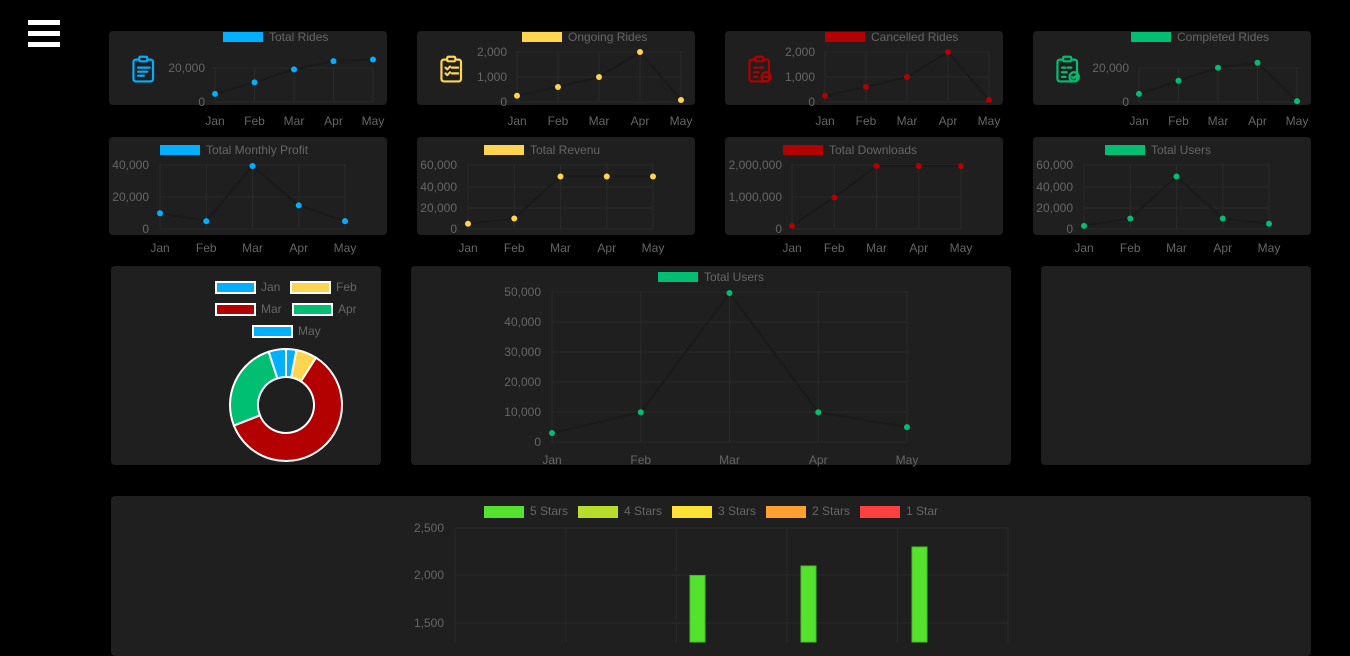 This screenshot has width=1350, height=656. What do you see at coordinates (899, 511) in the screenshot?
I see `legend-item-1-star: 1 Star` at bounding box center [899, 511].